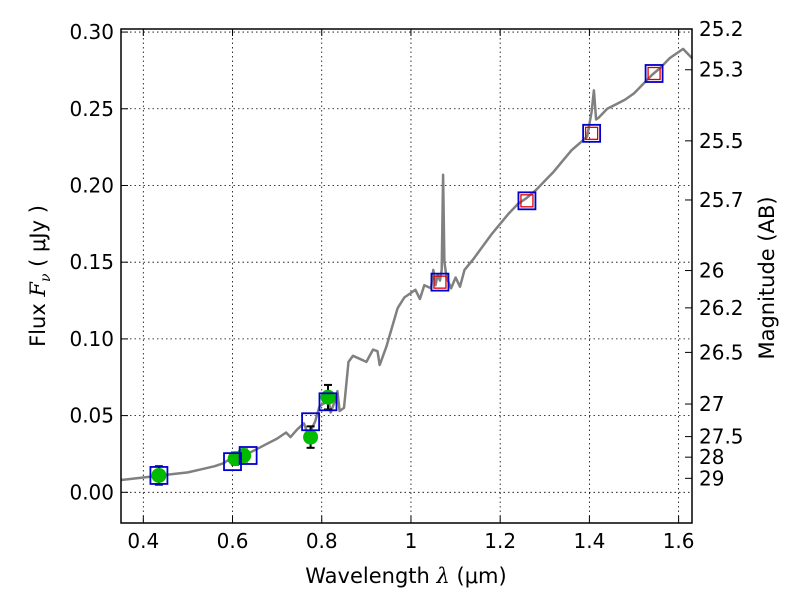 This screenshot has height=600, width=800. I want to click on mag-tick-label: 25.5, so click(721, 141).